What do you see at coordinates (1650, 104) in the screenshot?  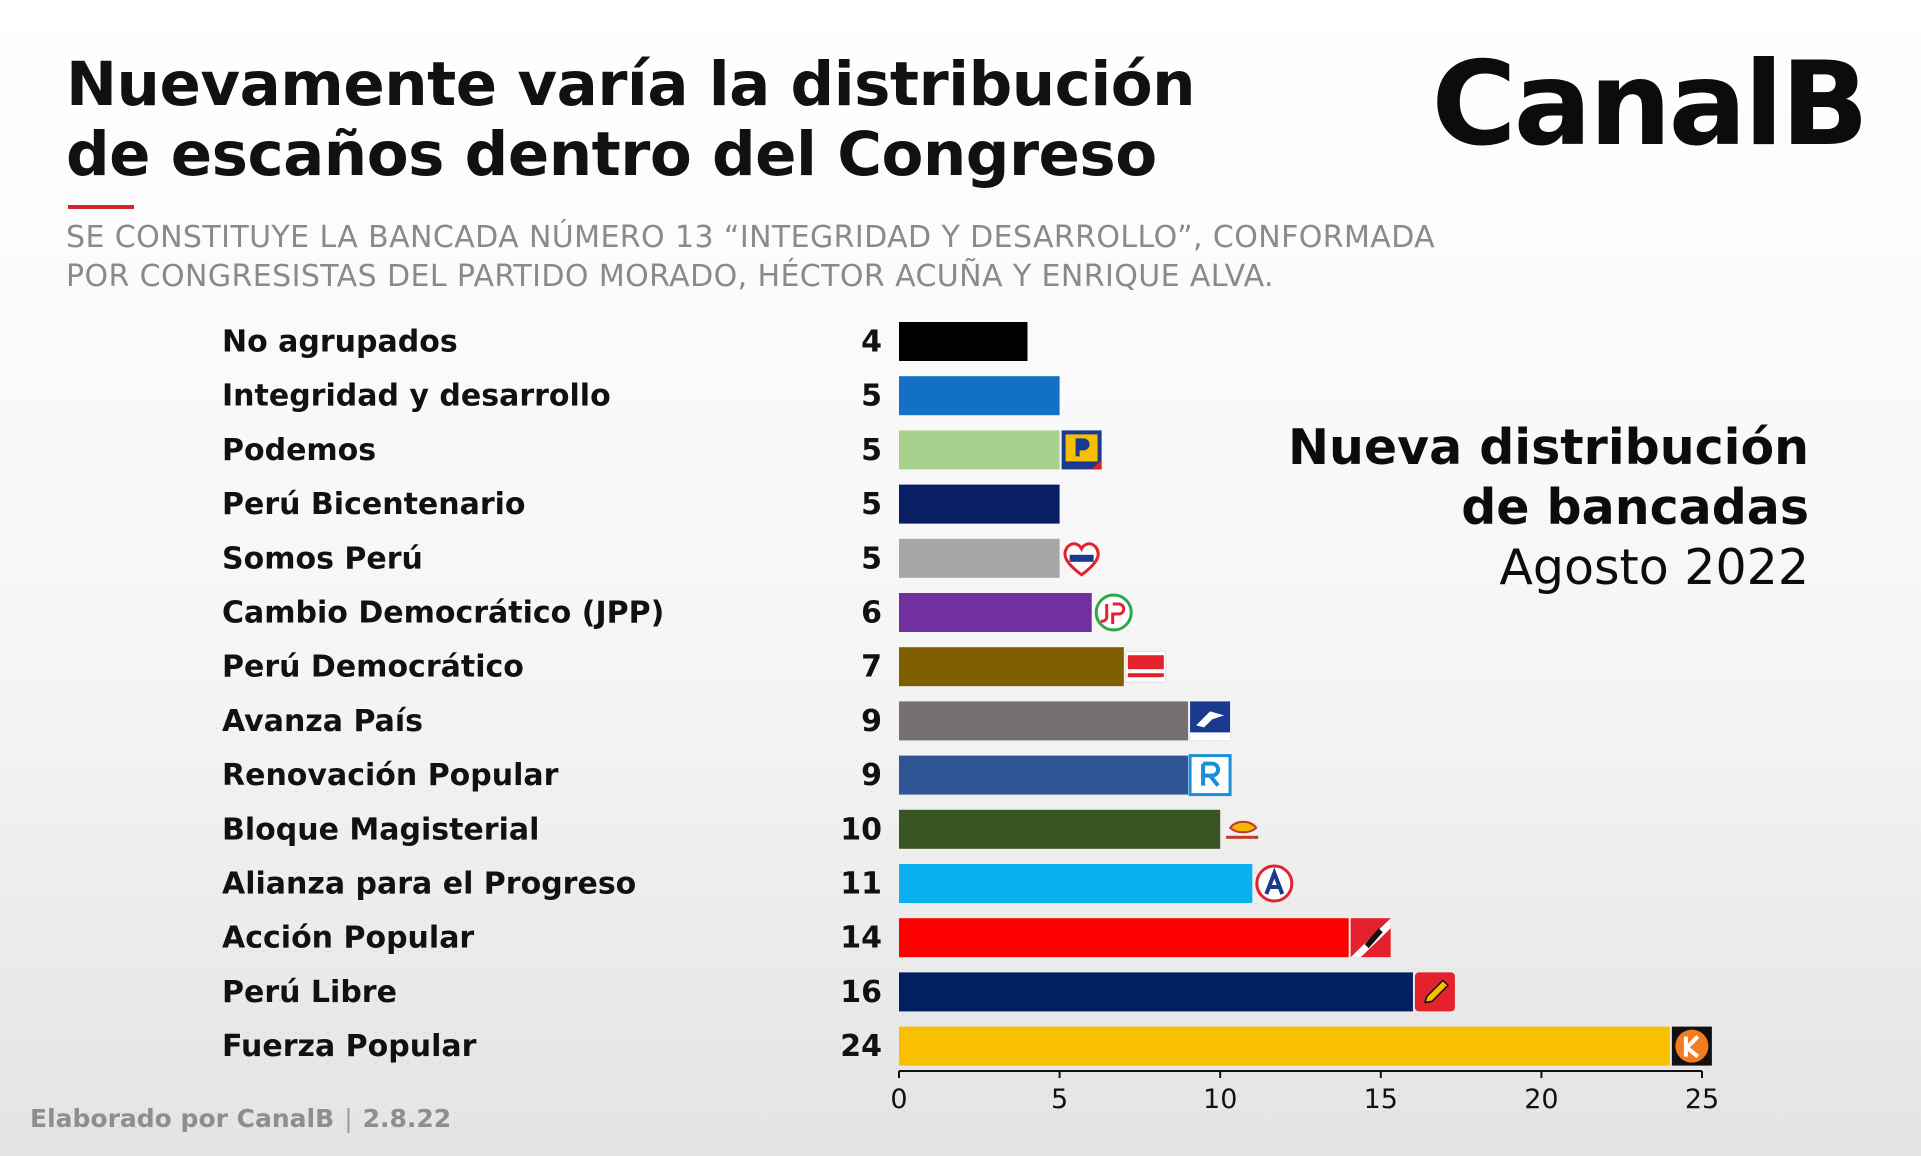 I see `canalb-logo: CanalB` at bounding box center [1650, 104].